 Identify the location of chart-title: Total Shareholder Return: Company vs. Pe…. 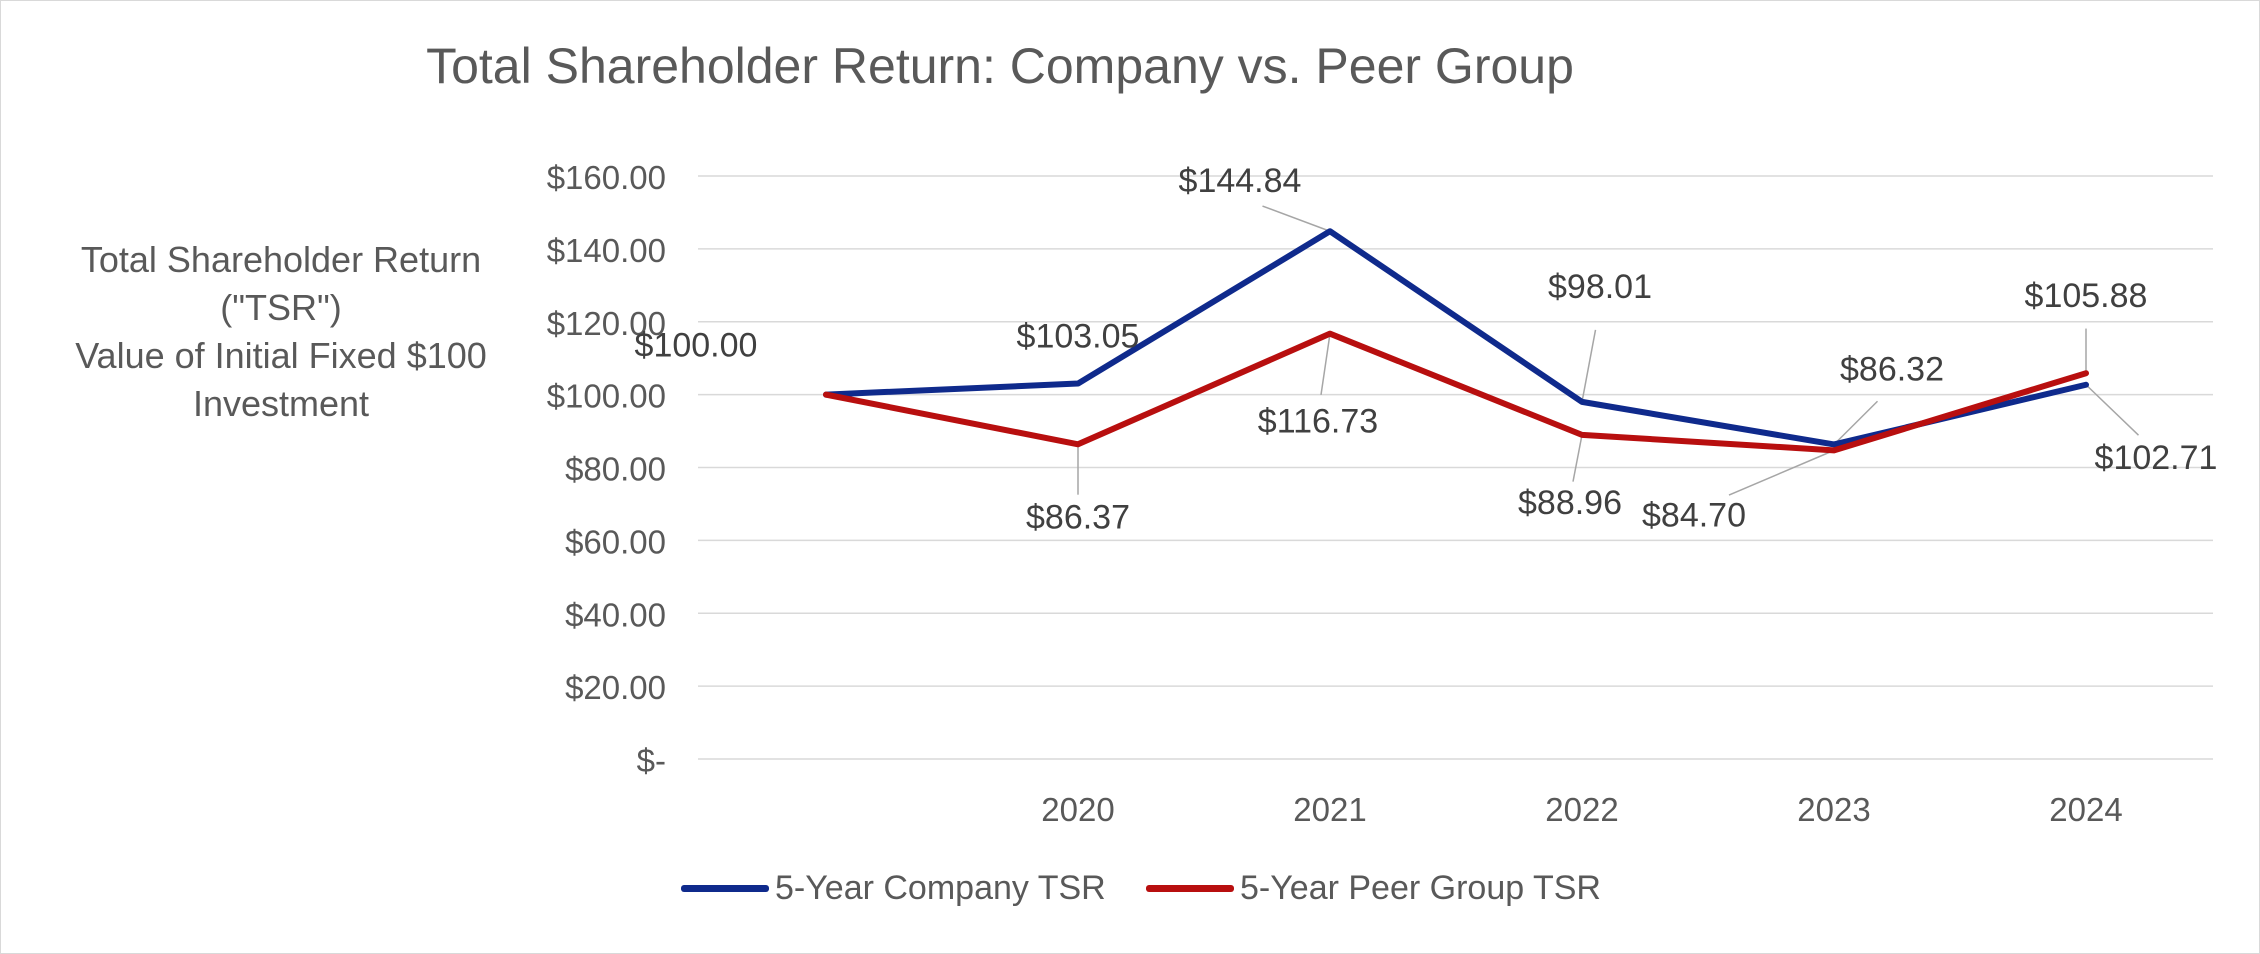
(1000, 66).